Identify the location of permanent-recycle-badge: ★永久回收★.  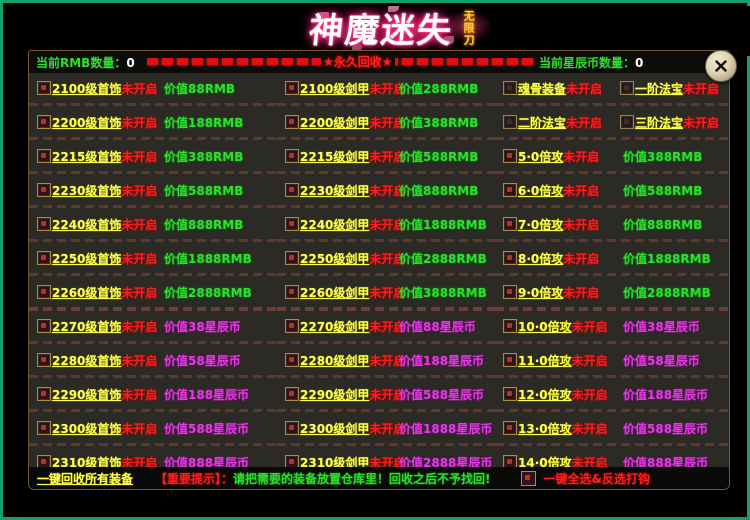
(358, 61).